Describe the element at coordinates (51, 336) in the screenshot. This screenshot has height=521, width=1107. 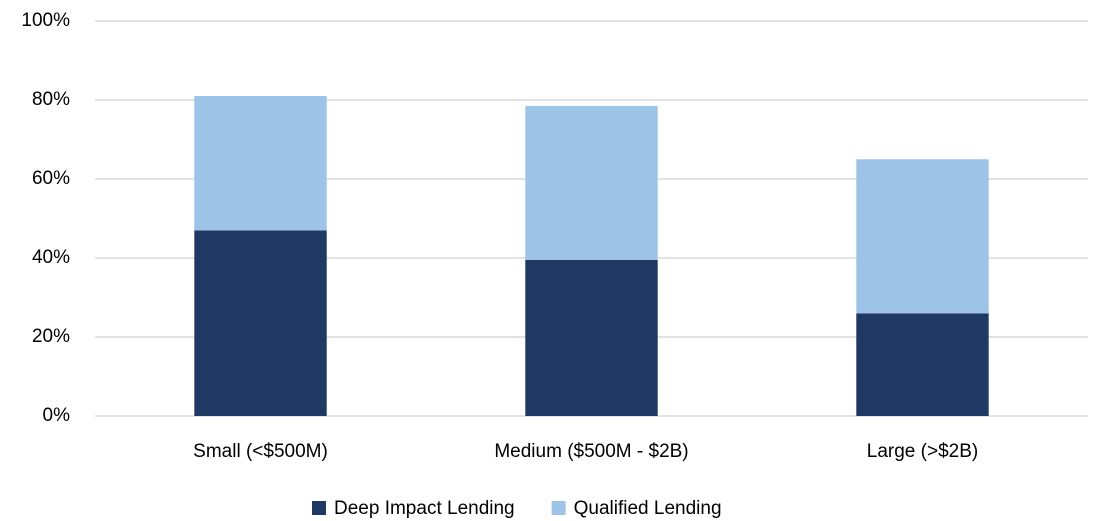
I see `y-tick-label: 20%` at that location.